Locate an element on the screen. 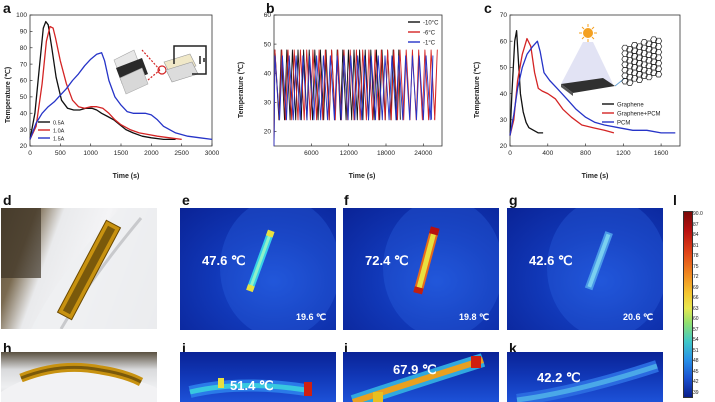 The height and width of the screenshot is (402, 715). colorbar-tick-label: 63 is located at coordinates (696, 308).